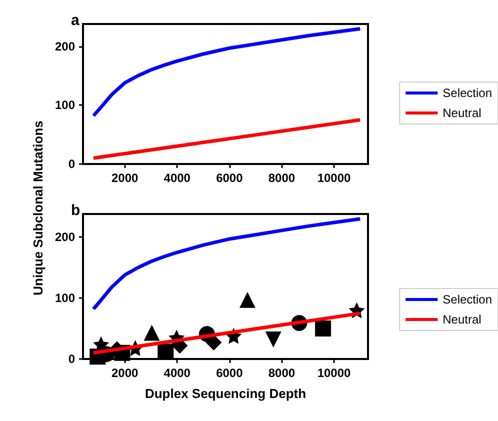 This screenshot has width=498, height=421. Describe the element at coordinates (38, 208) in the screenshot. I see `y-axis-title: Unique Subclonal Mutations` at that location.